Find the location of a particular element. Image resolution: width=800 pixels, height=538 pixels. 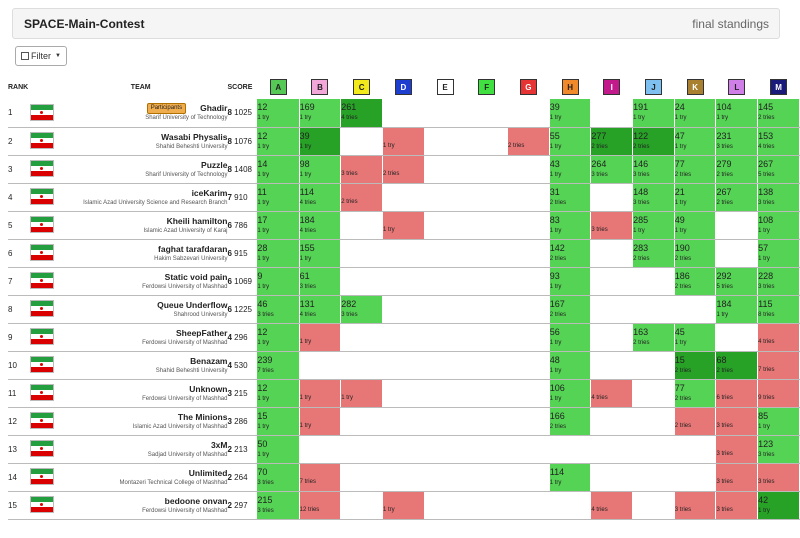

problem-cell-a: 17 1 try is located at coordinates (278, 225).